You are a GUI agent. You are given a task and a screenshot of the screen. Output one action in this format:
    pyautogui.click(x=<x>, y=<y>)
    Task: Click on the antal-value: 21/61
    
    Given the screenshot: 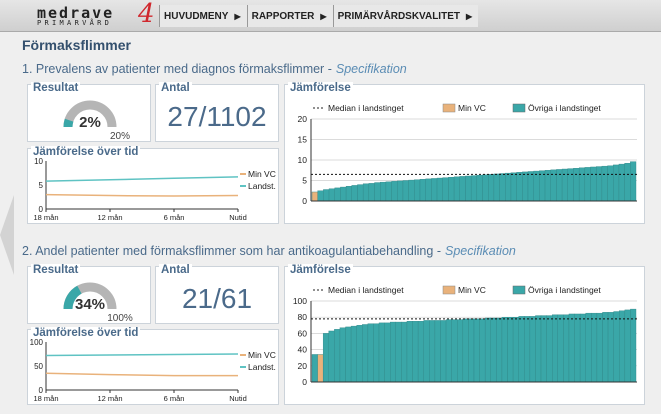 What is the action you would take?
    pyautogui.click(x=217, y=298)
    